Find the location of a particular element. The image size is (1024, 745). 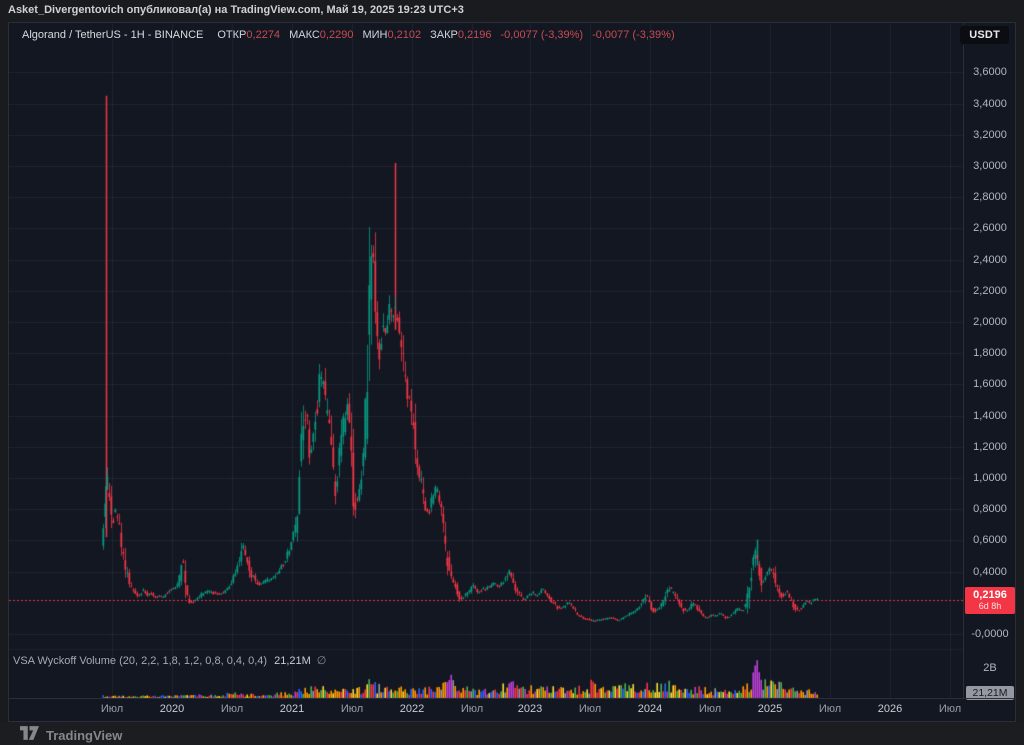

footer-brand-text: TradingView is located at coordinates (84, 735).